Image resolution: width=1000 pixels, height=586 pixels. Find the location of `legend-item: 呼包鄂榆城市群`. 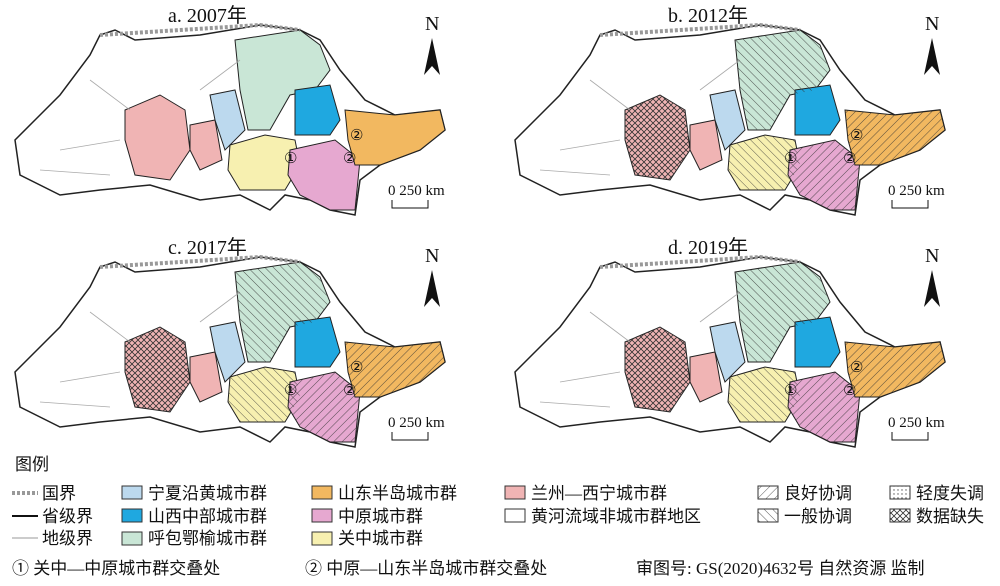

legend-item: 呼包鄂榆城市群 is located at coordinates (207, 538).